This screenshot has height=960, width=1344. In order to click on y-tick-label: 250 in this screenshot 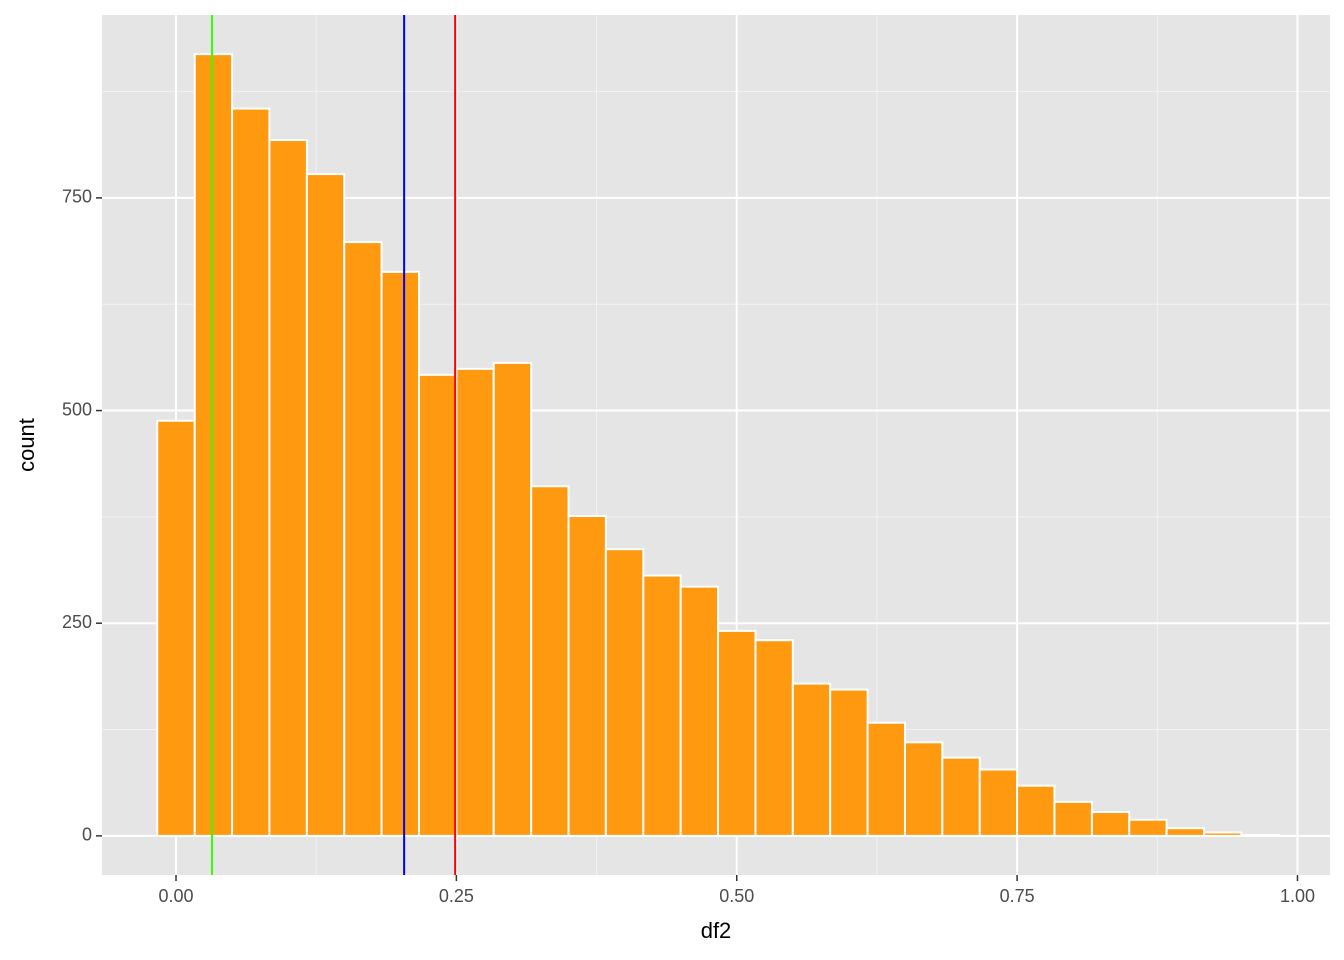, I will do `click(77, 622)`.